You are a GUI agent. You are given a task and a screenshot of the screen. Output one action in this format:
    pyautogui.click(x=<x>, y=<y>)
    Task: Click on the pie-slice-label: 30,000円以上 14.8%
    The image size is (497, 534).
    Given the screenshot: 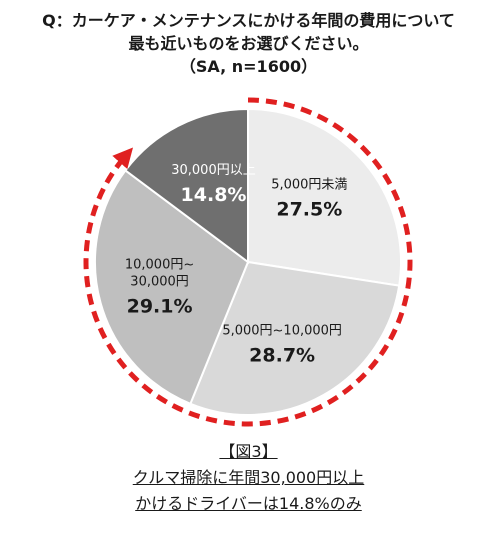 What is the action you would take?
    pyautogui.click(x=213, y=184)
    